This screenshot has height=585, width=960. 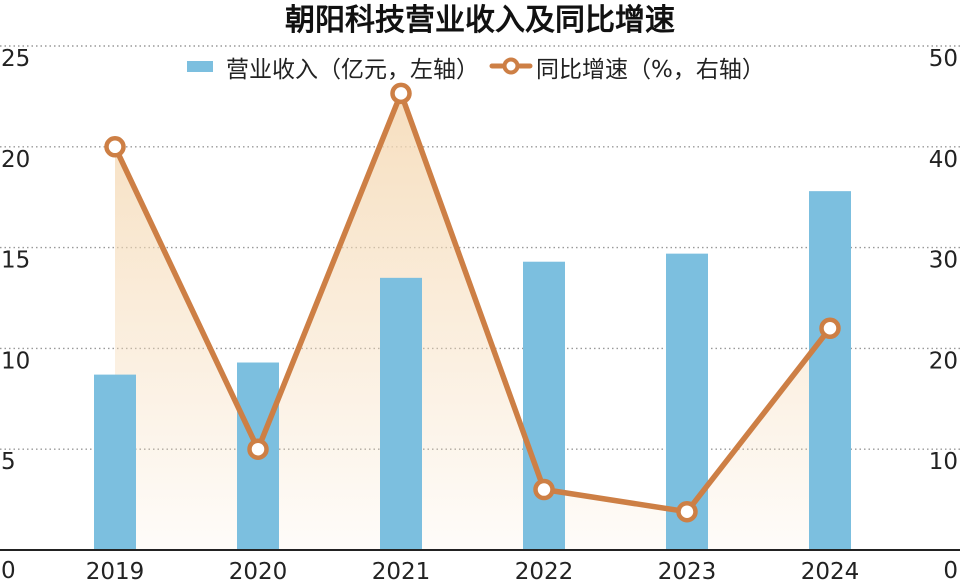 What do you see at coordinates (650, 70) in the screenshot?
I see `legend-line-label: 同比增速（%，右轴）` at bounding box center [650, 70].